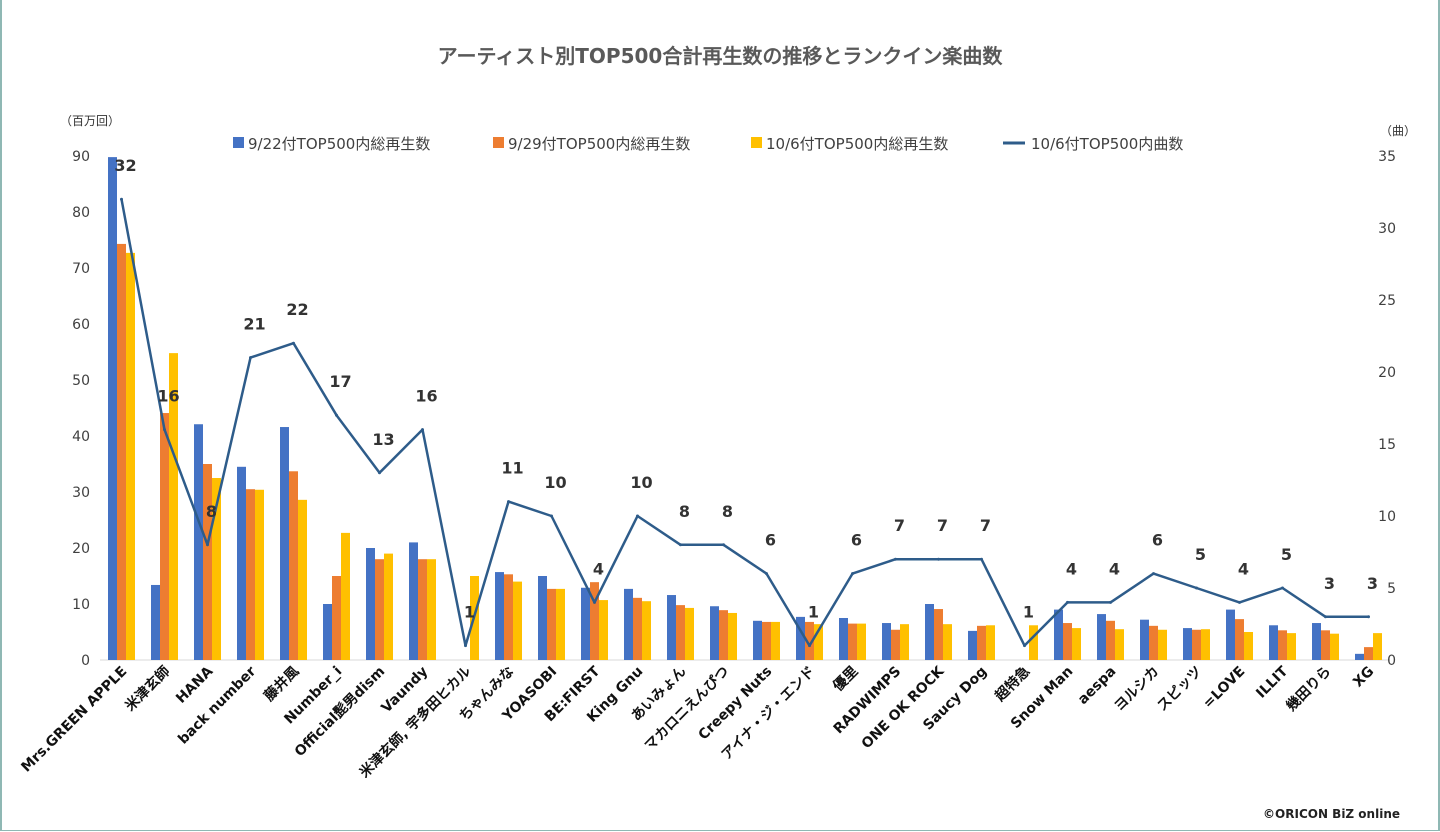 The image size is (1440, 832). What do you see at coordinates (282, 684) in the screenshot?
I see `category-label: 藤井風` at bounding box center [282, 684].